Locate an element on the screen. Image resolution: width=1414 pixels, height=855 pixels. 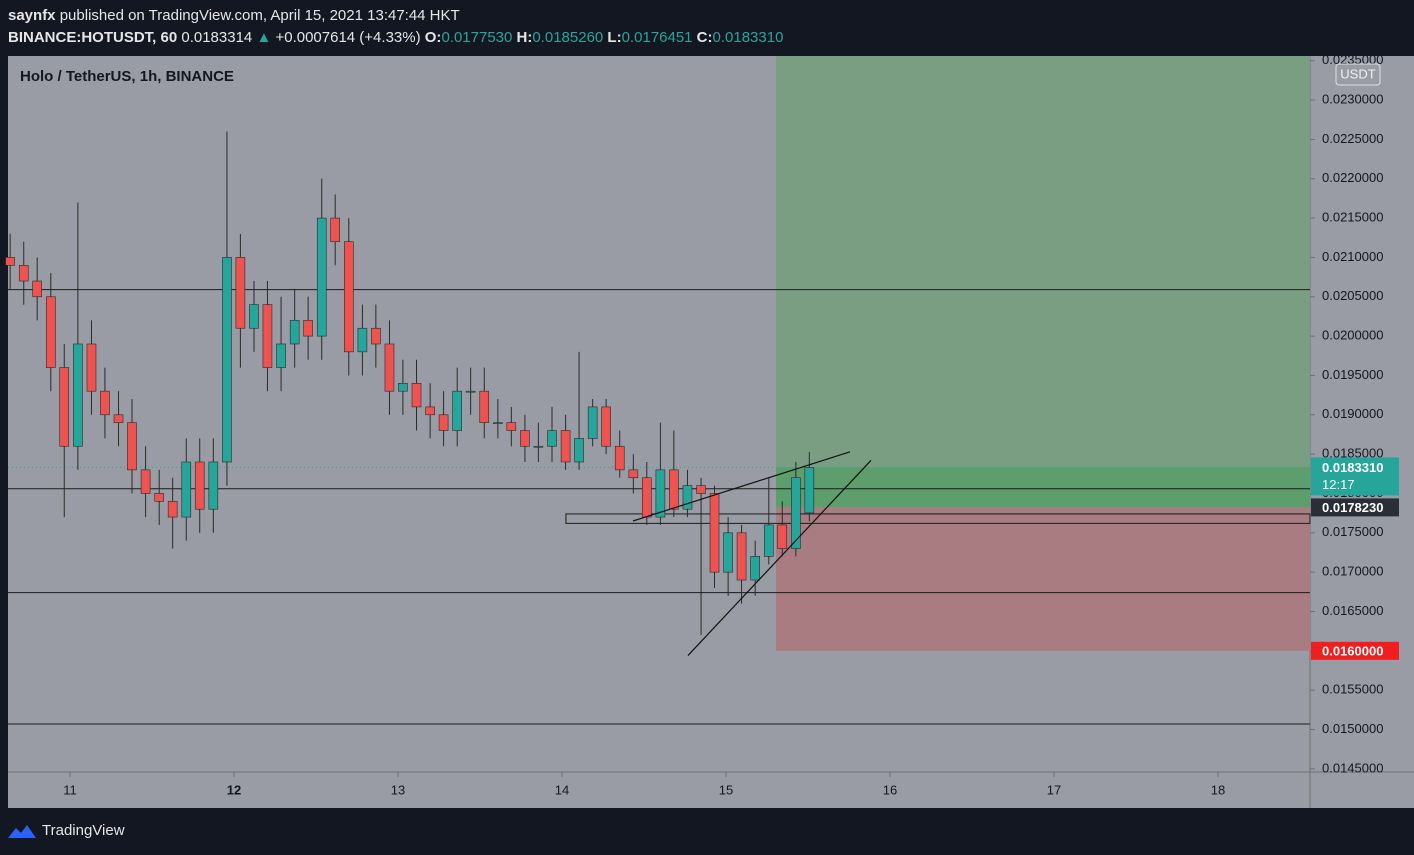
x-tick-label: 15 is located at coordinates (726, 789).